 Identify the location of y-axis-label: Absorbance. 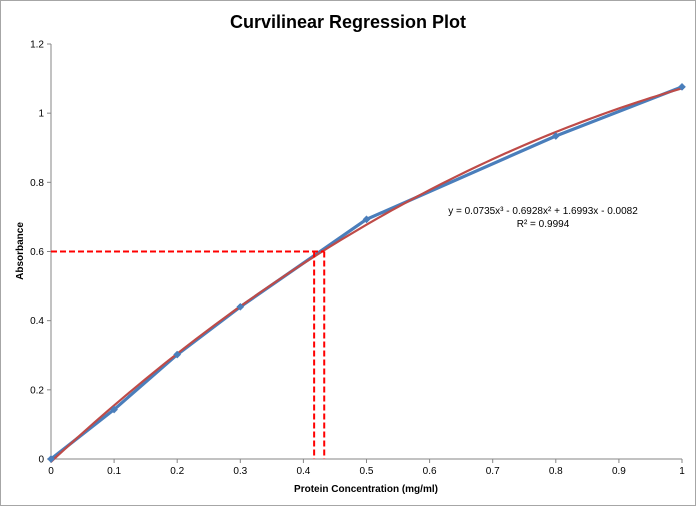
(20, 251).